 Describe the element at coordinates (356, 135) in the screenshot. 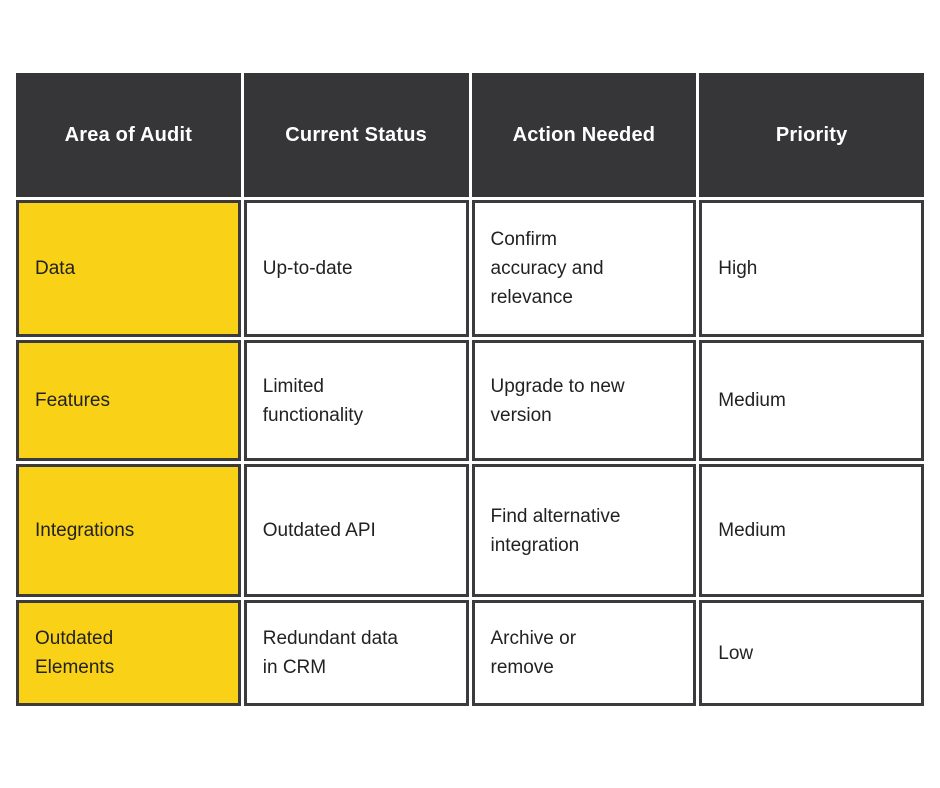

I see `header-cell-current-status: Current Status` at that location.